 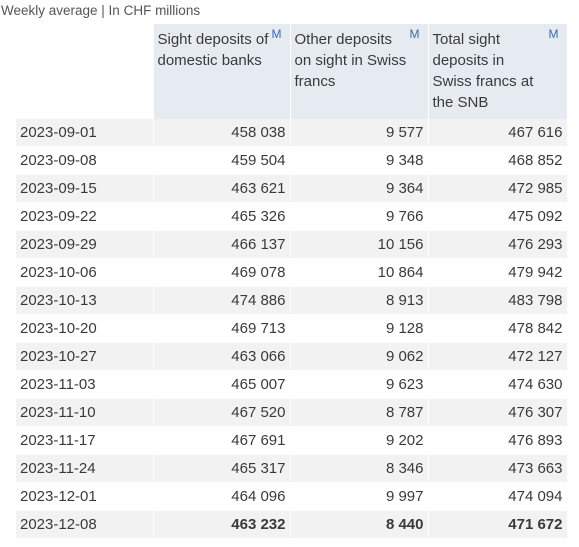 I want to click on table-row: 2023-11-10 467 520 8 787 476 307, so click(x=292, y=412).